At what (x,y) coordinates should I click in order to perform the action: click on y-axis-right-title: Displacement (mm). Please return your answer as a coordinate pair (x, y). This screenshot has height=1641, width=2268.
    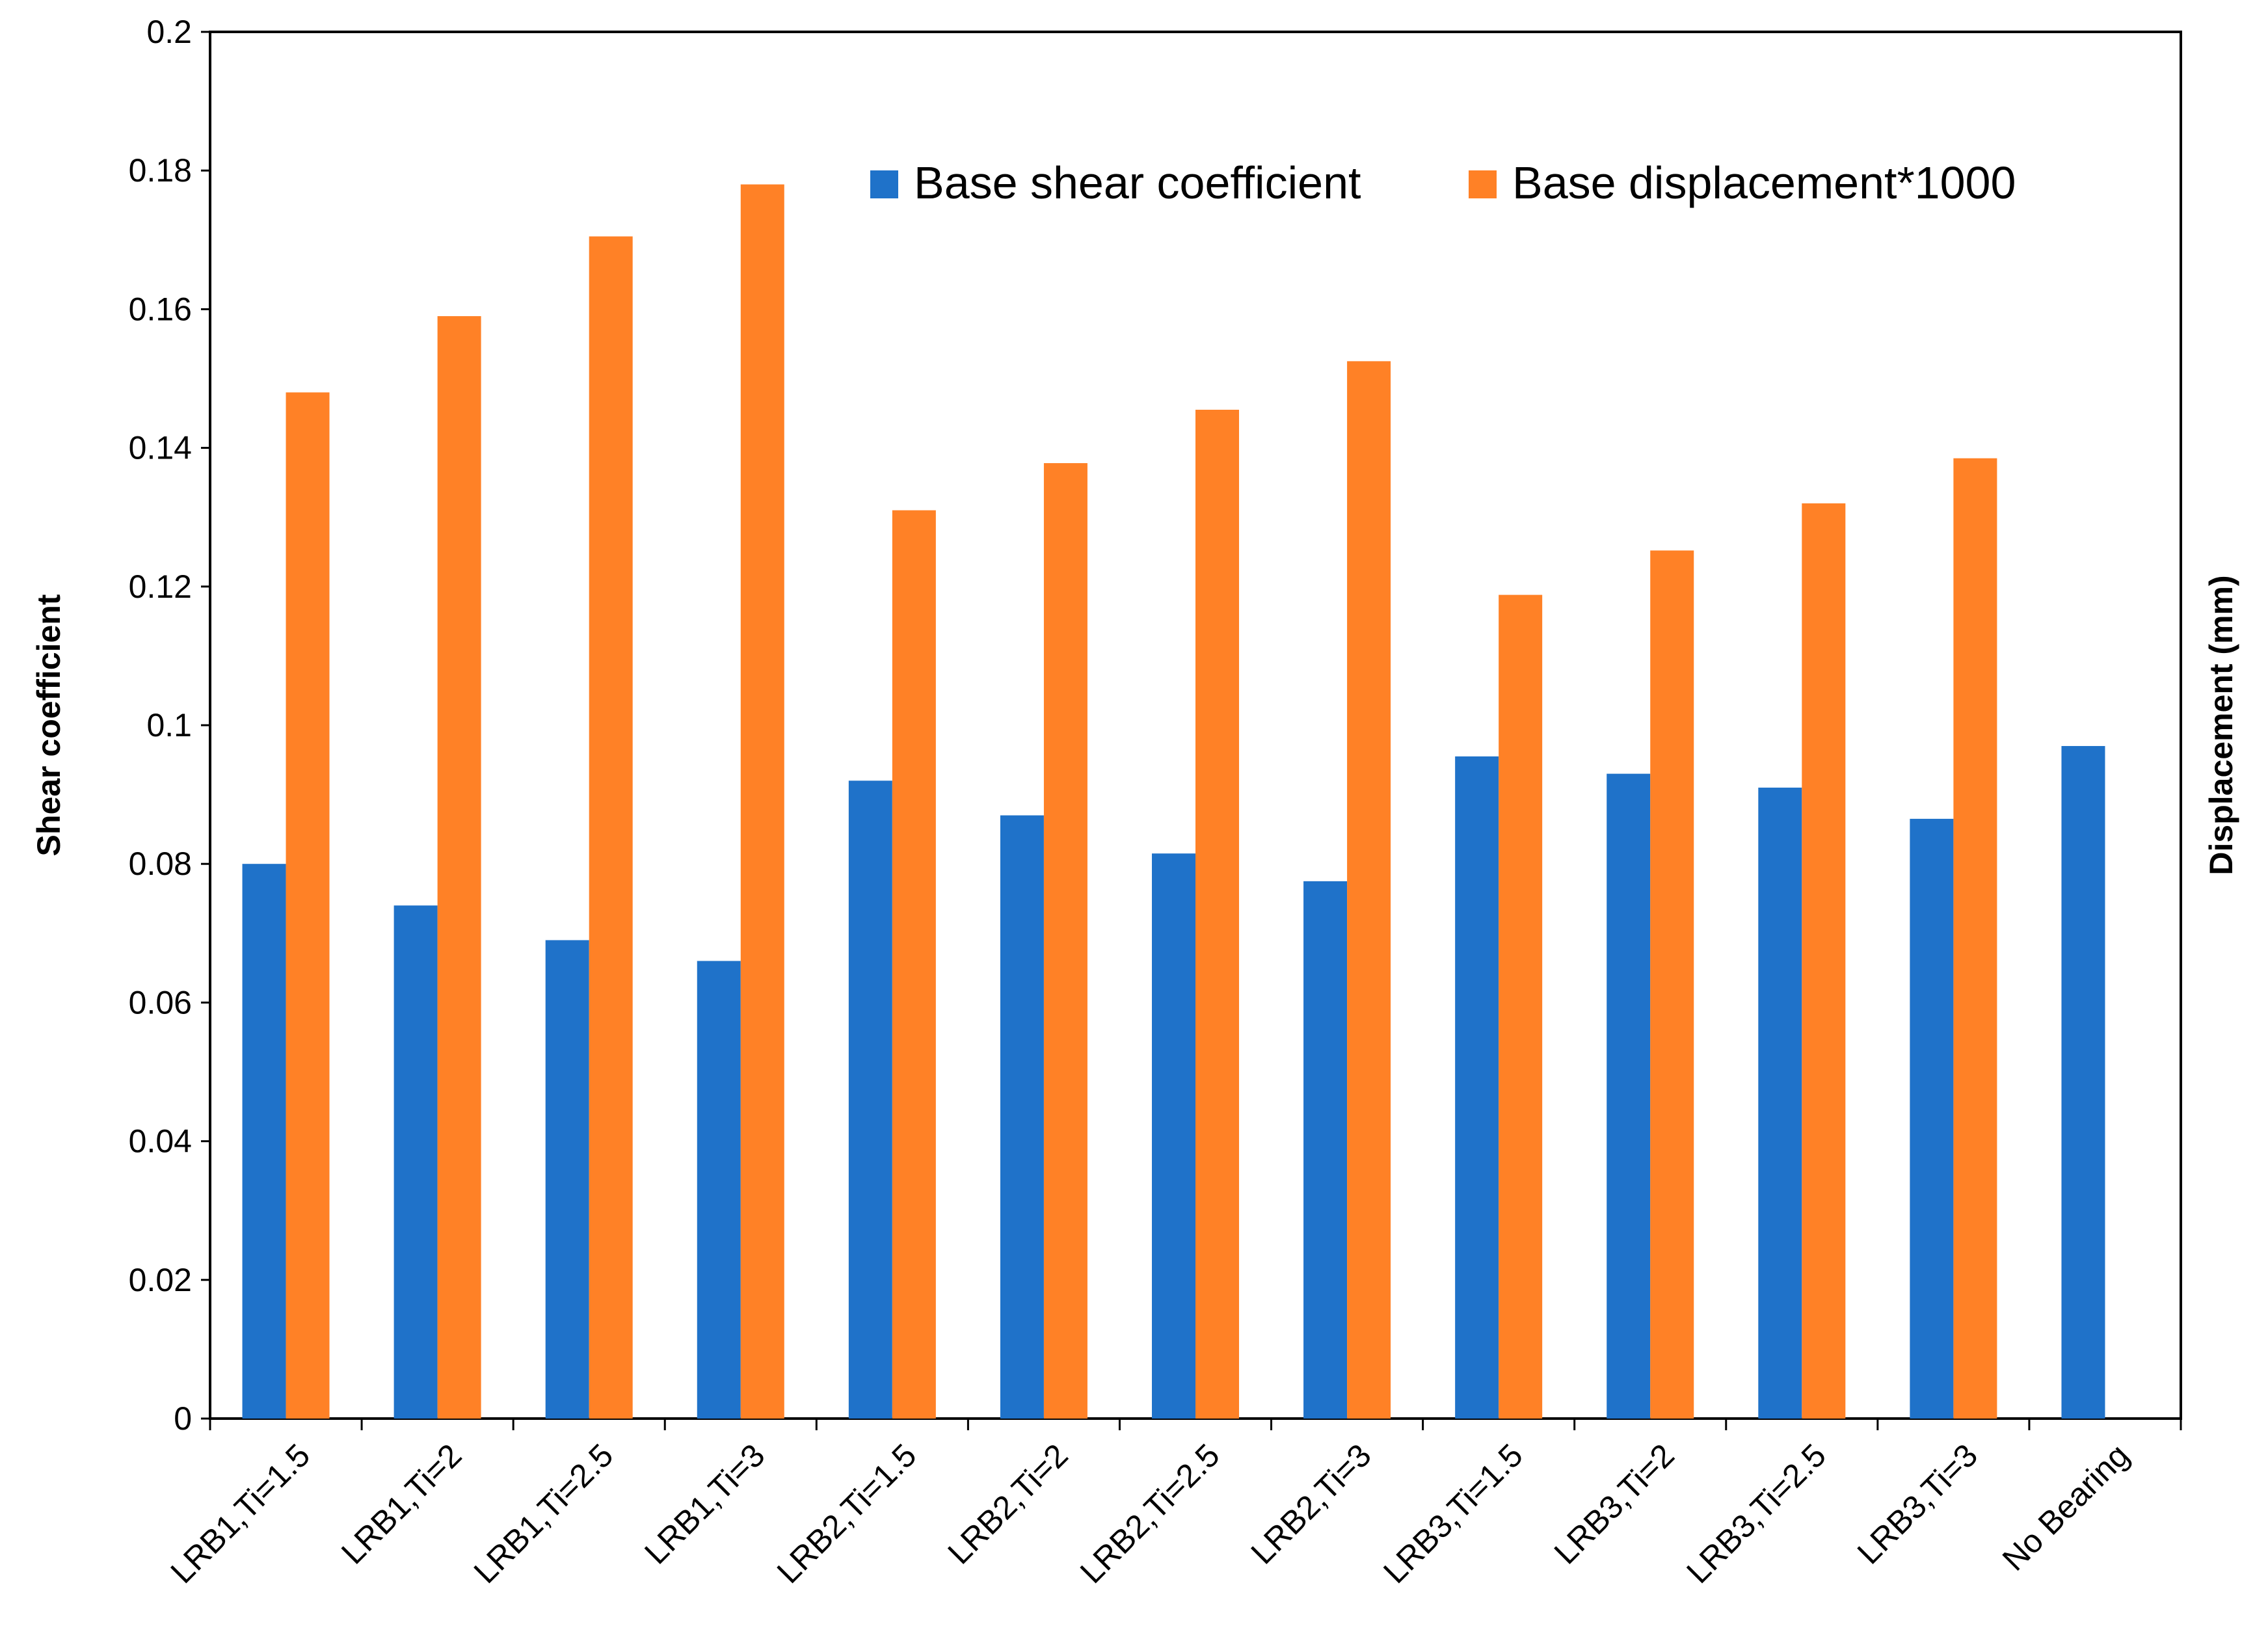
    Looking at the image, I should click on (2221, 725).